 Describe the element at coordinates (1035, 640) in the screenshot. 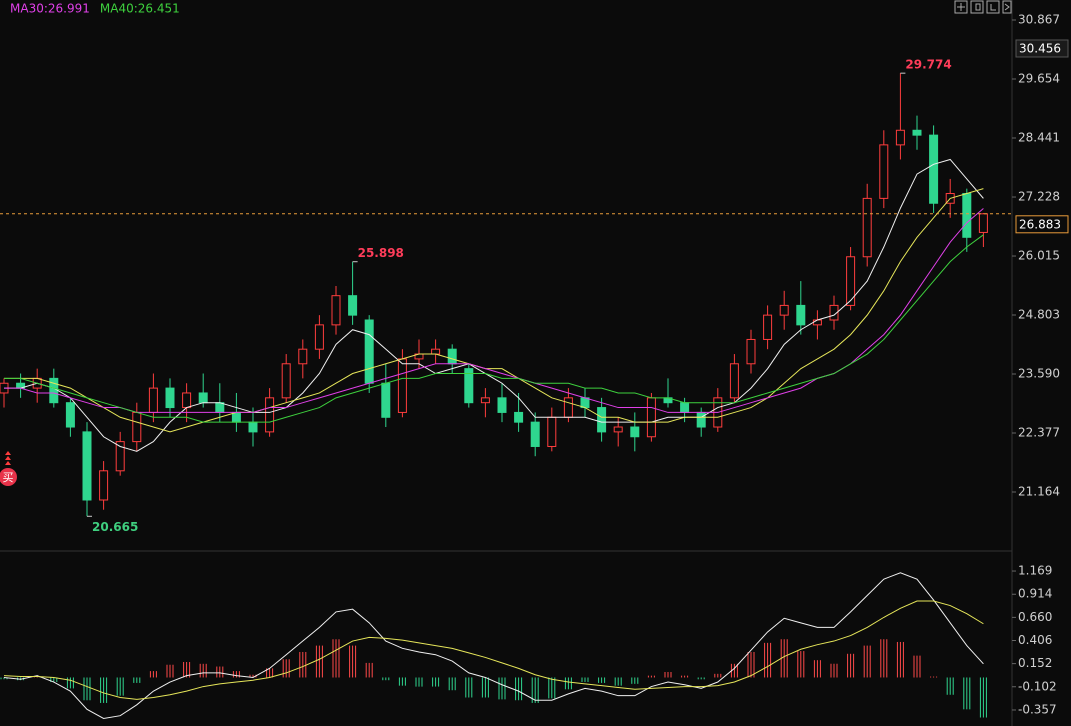

I see `y-tick-label: 0.406` at that location.